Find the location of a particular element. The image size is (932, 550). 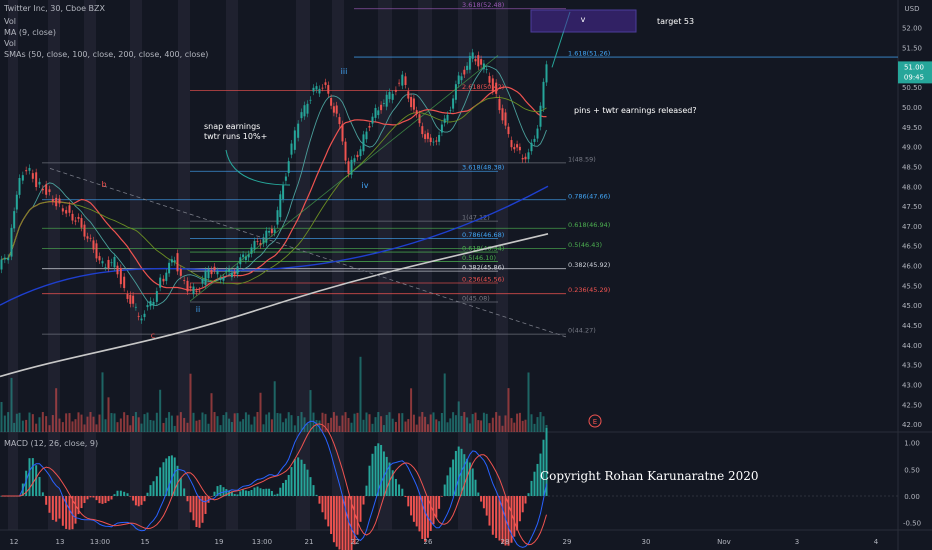

study-ma: MA (9, close) is located at coordinates (30, 32).